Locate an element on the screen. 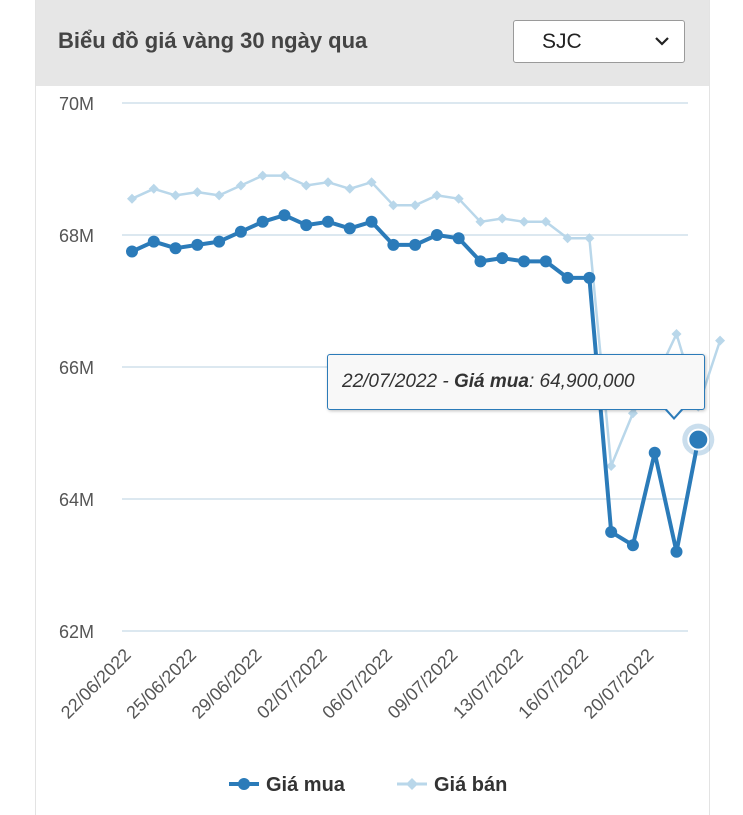 The width and height of the screenshot is (743, 815). x-tick-label: 29/06/2022 is located at coordinates (227, 684).